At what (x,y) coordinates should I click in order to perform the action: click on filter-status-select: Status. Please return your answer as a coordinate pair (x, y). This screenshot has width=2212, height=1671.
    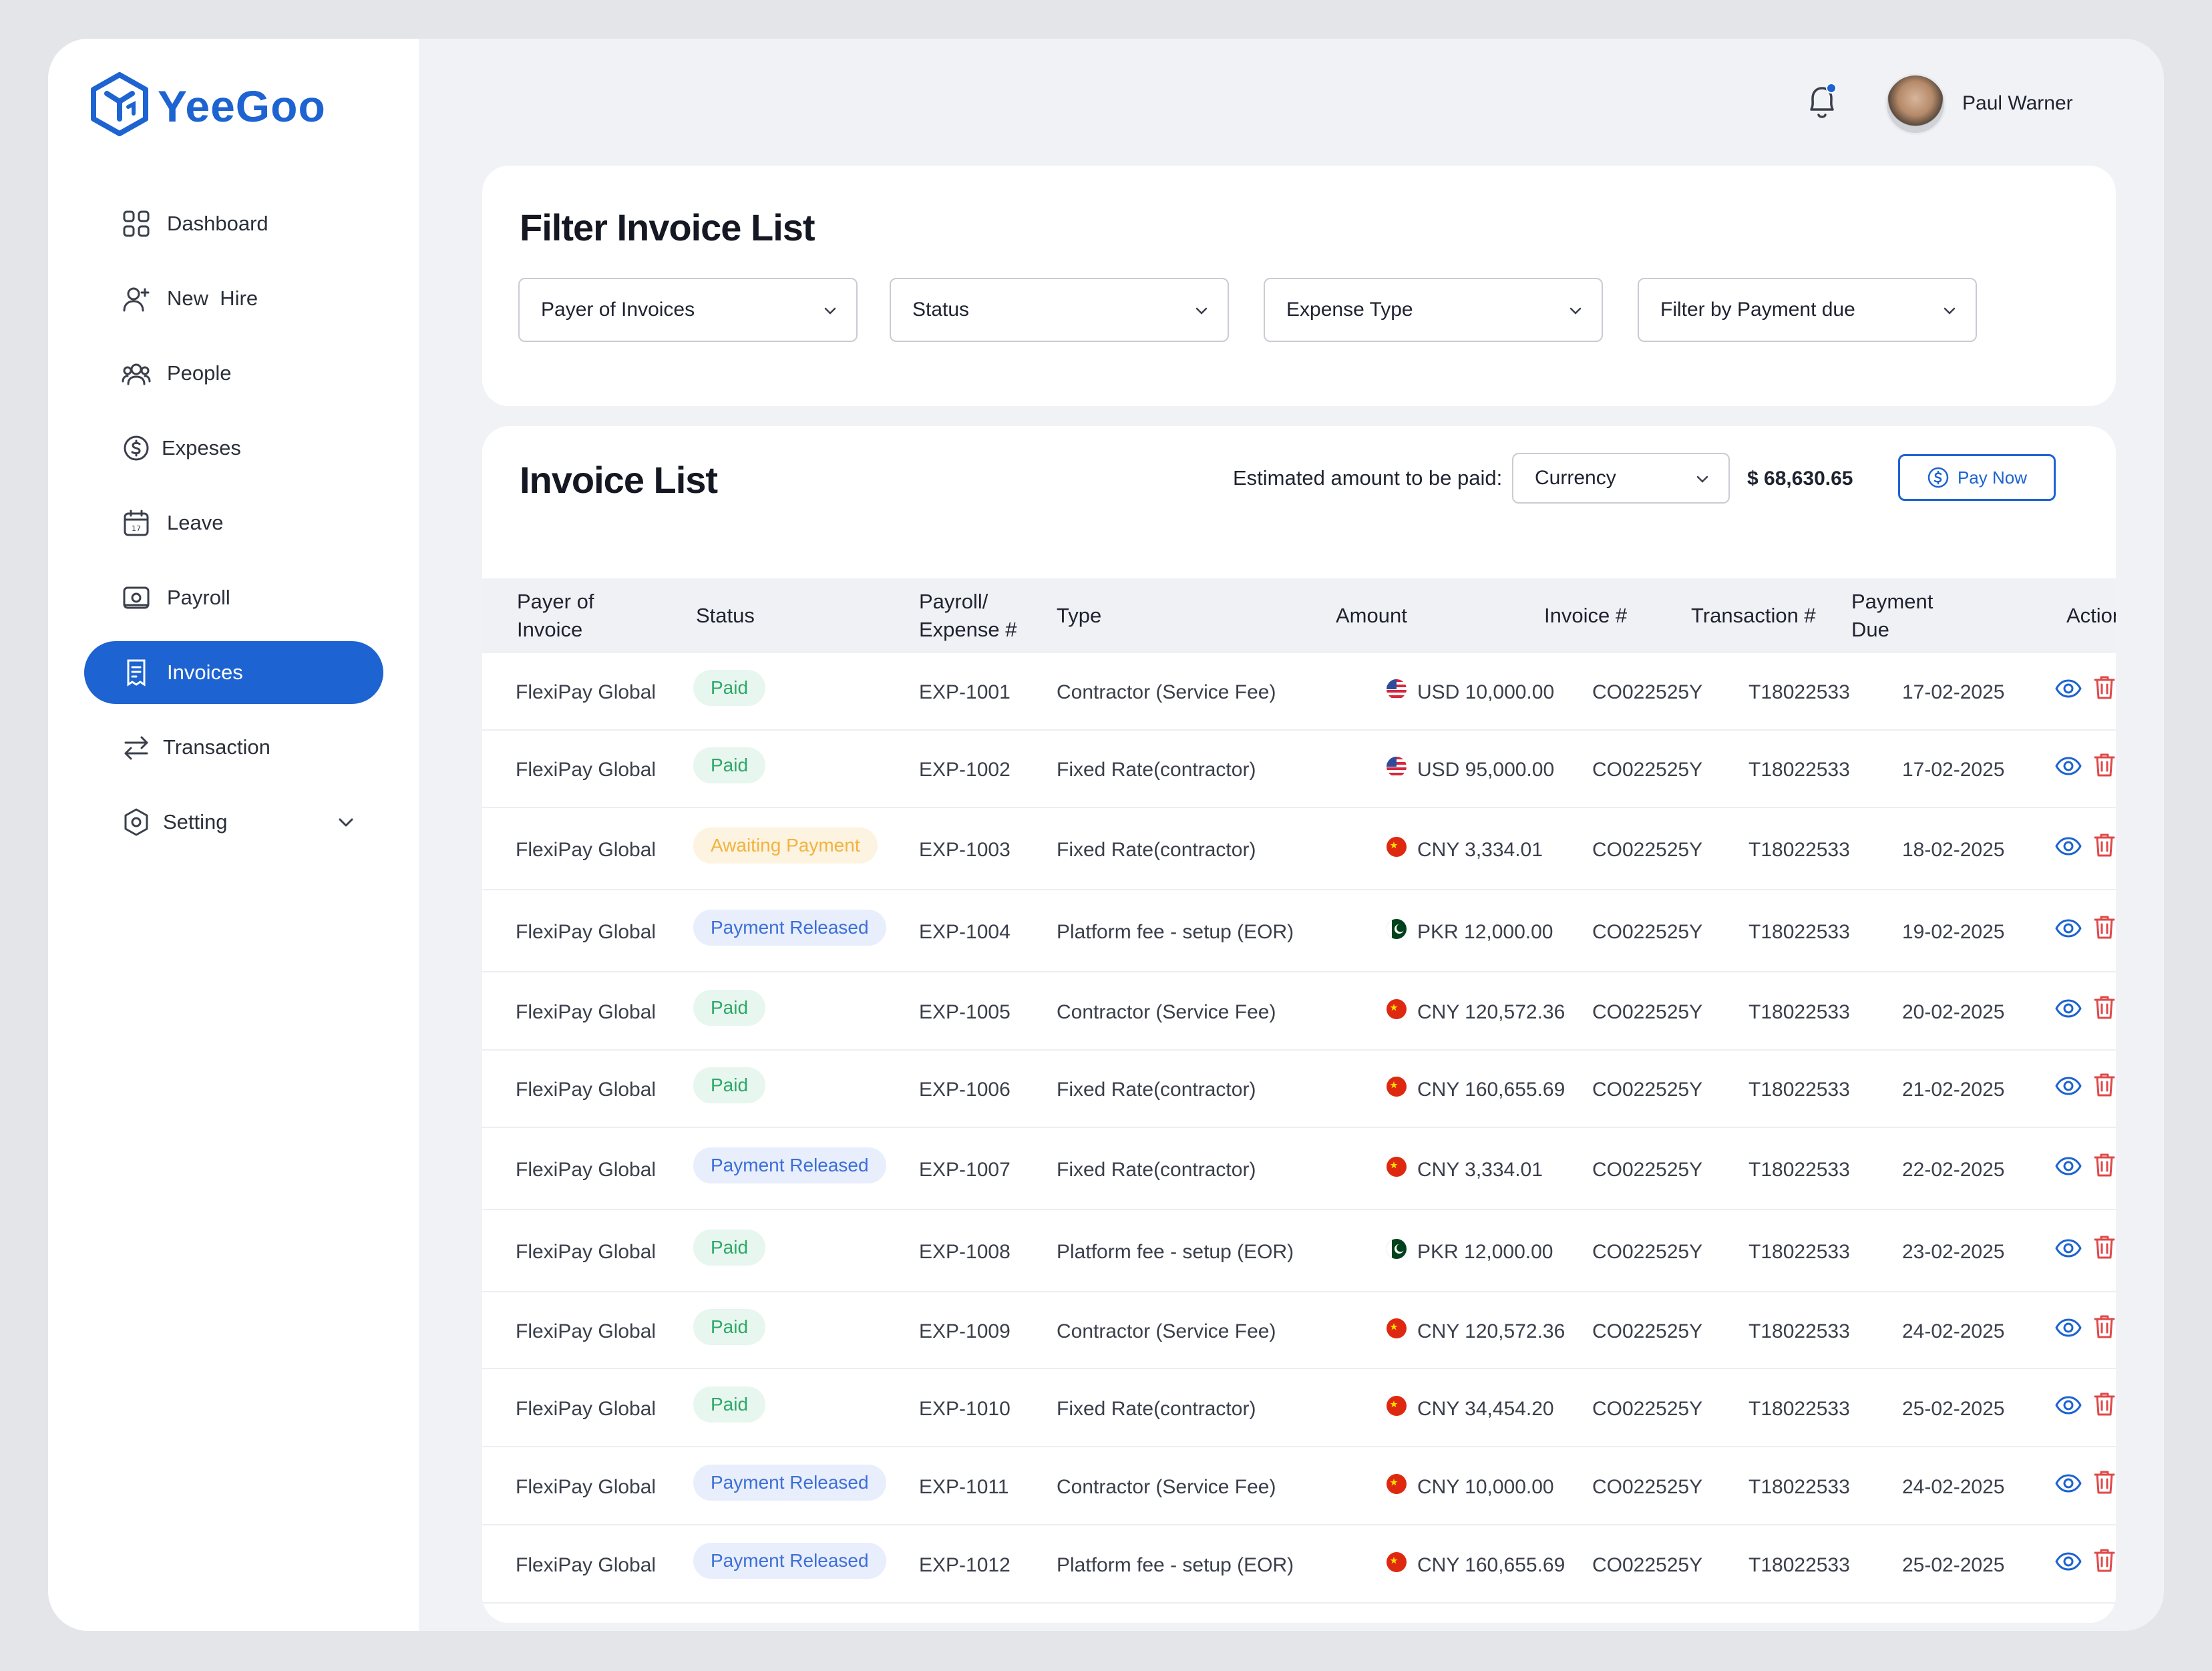
    Looking at the image, I should click on (1059, 310).